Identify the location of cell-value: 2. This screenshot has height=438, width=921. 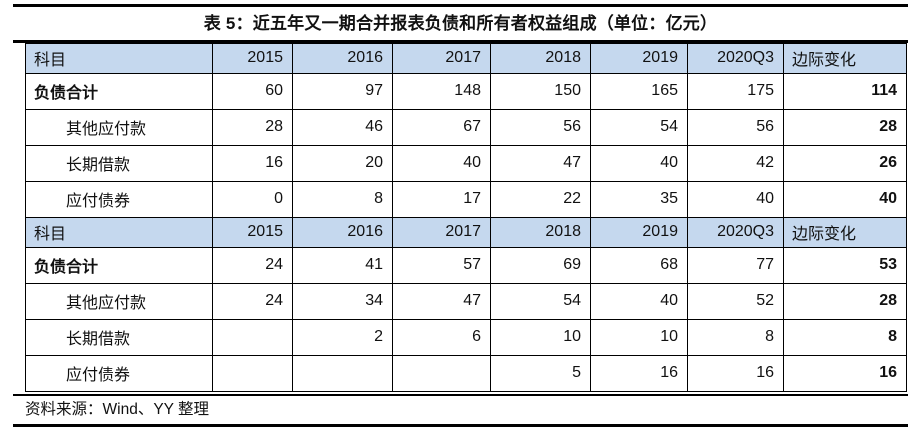
(342, 337).